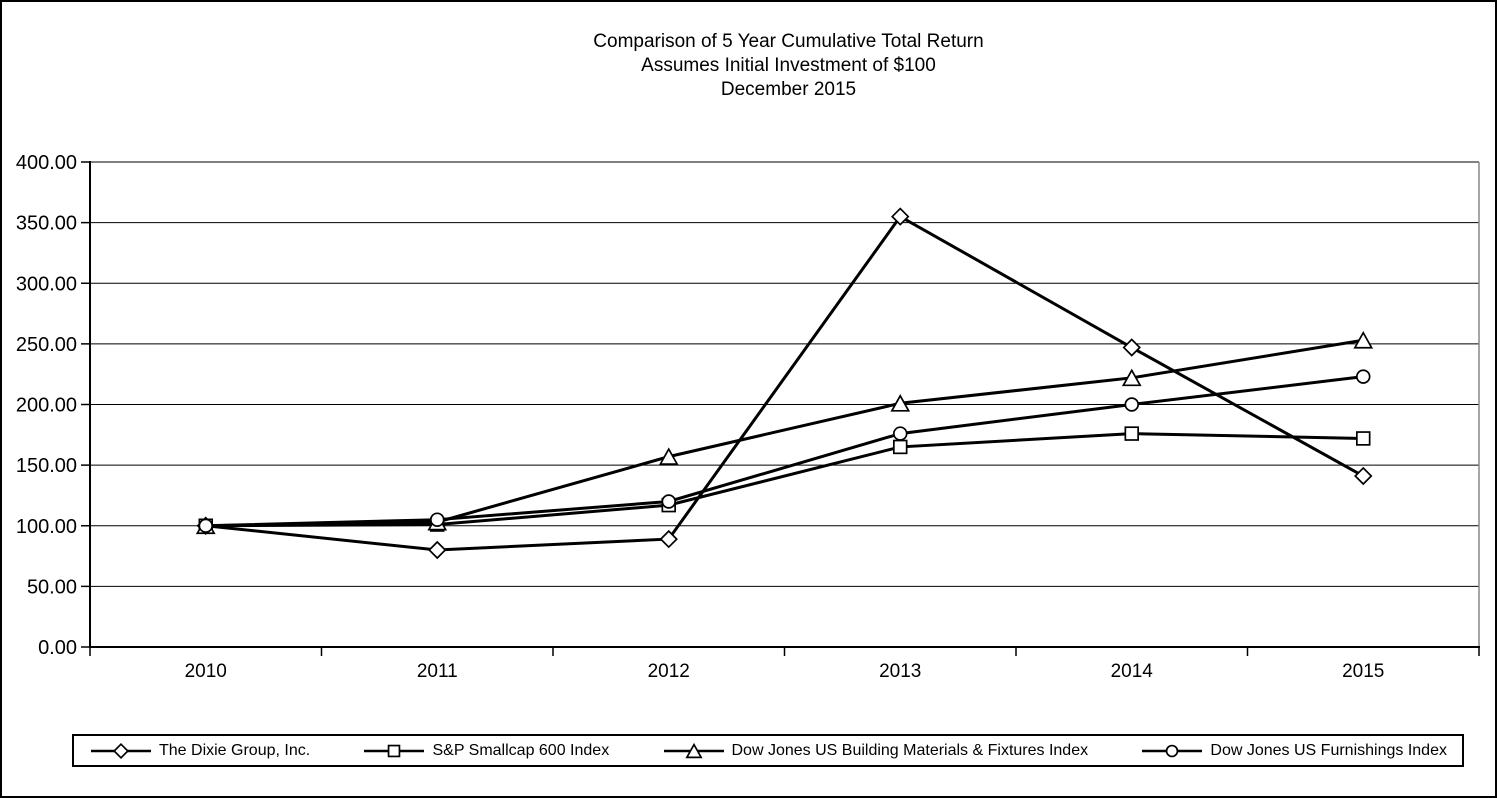  What do you see at coordinates (46, 406) in the screenshot?
I see `y-tick-label: 200.00` at bounding box center [46, 406].